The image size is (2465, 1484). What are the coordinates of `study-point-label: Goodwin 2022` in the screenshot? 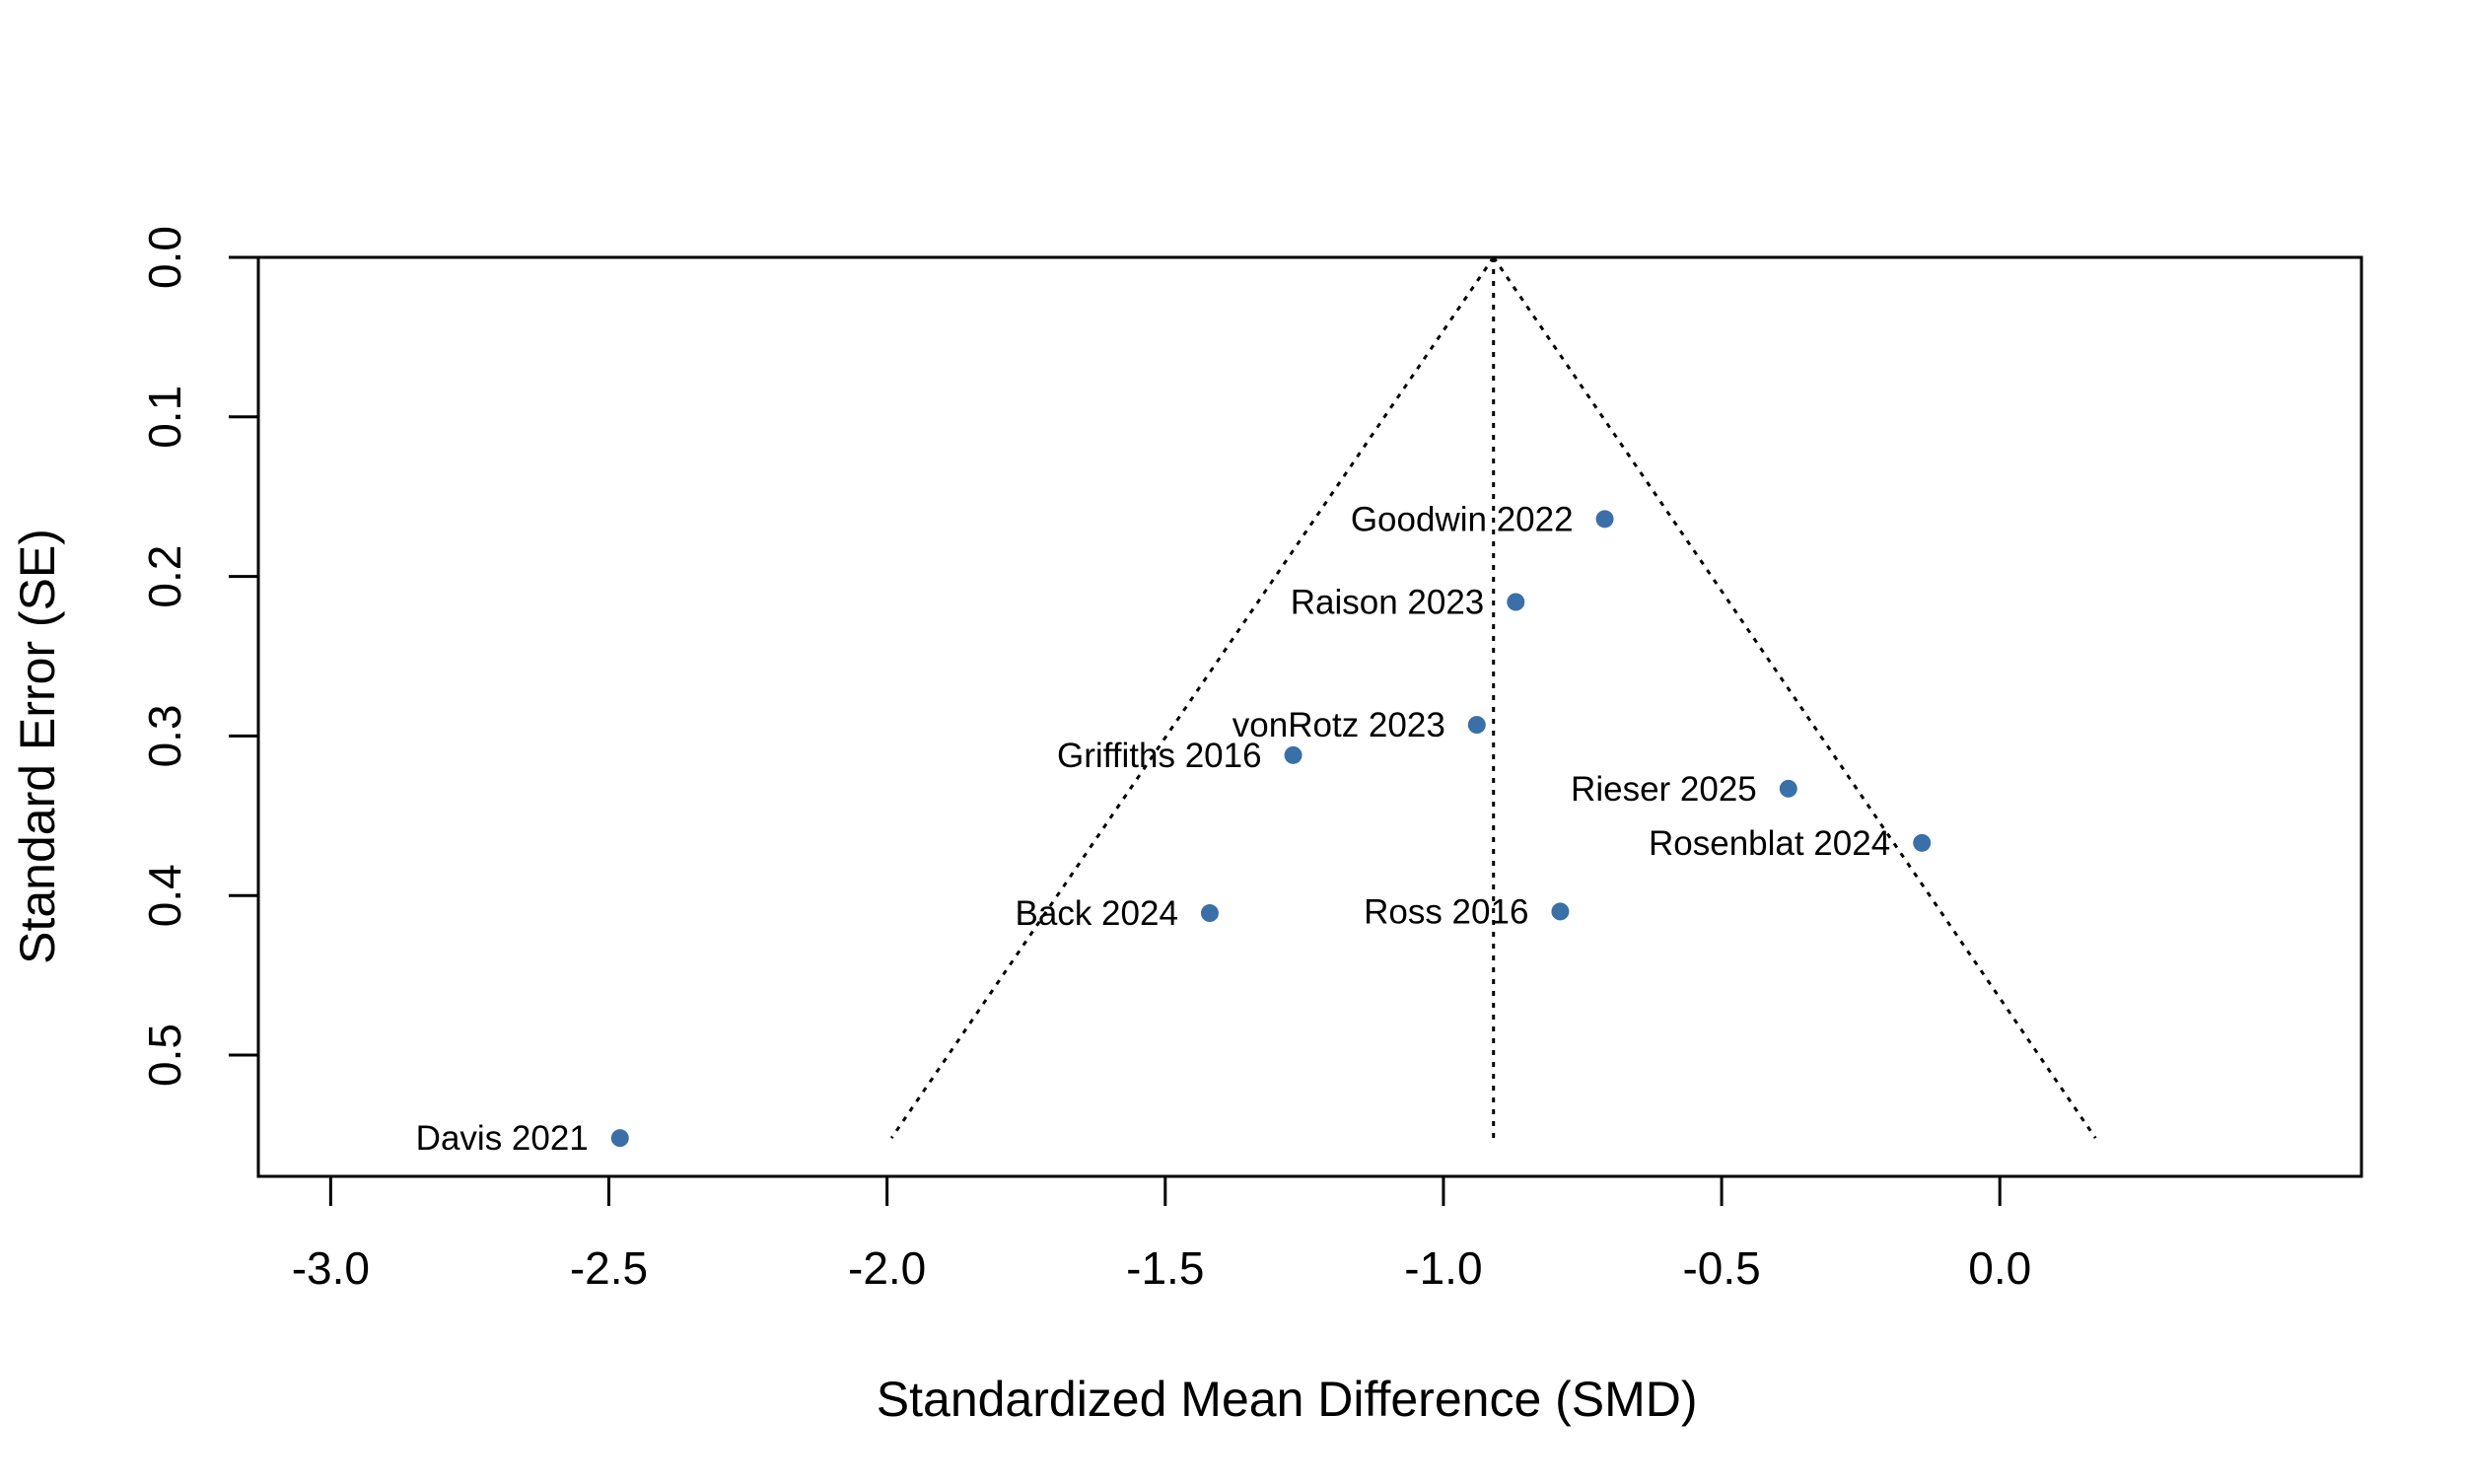 It's located at (1462, 519).